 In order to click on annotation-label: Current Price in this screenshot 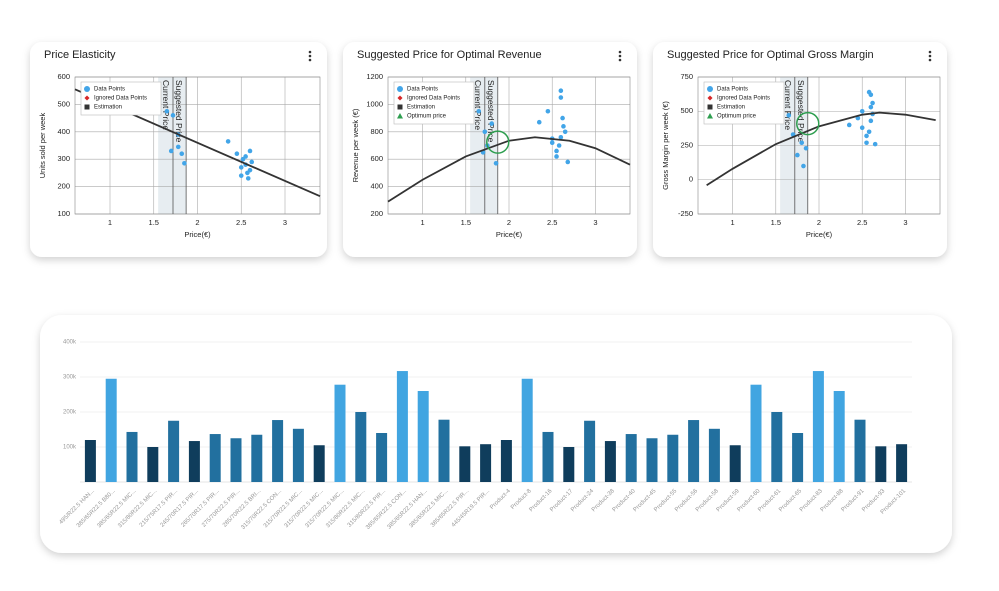, I will do `click(478, 105)`.